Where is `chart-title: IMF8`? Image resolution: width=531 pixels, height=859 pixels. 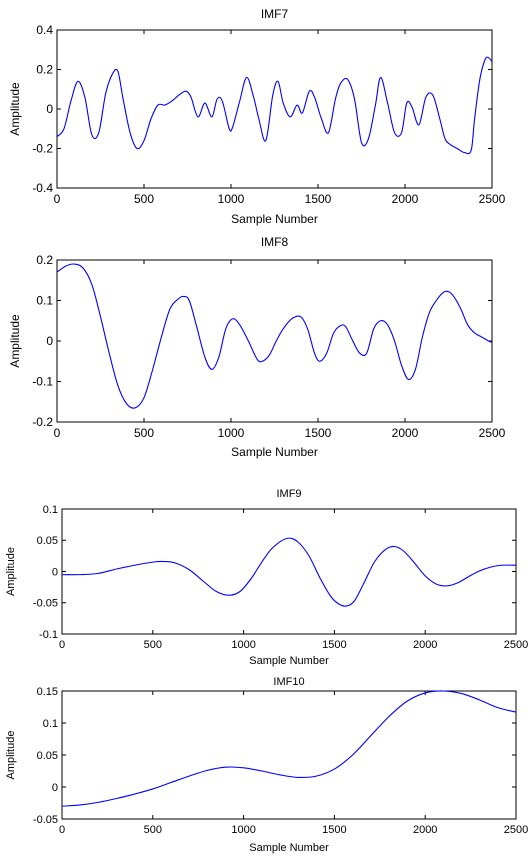
chart-title: IMF8 is located at coordinates (275, 242).